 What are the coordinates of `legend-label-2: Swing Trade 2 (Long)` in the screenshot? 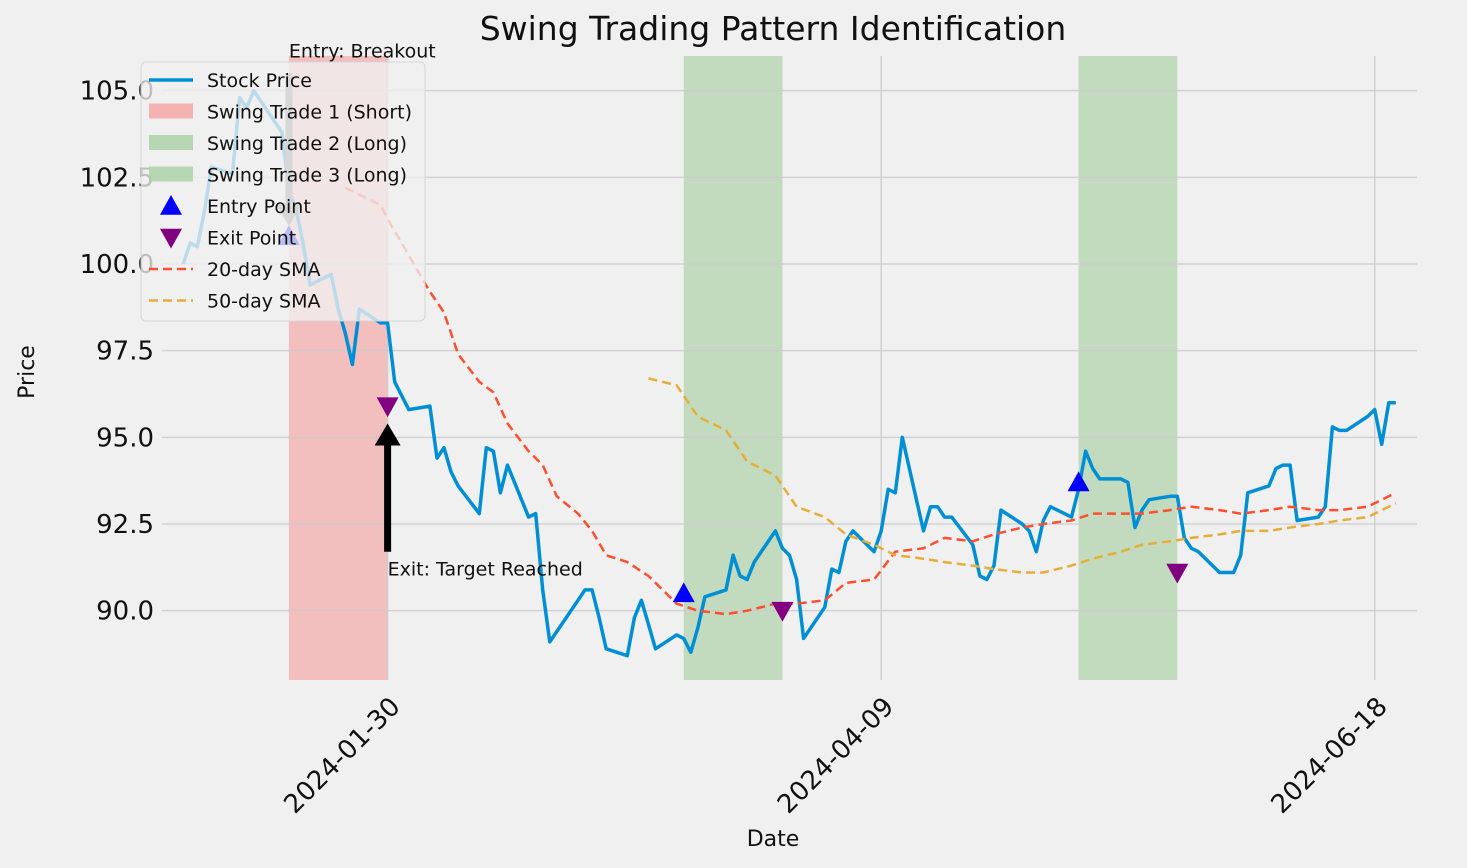 It's located at (307, 144).